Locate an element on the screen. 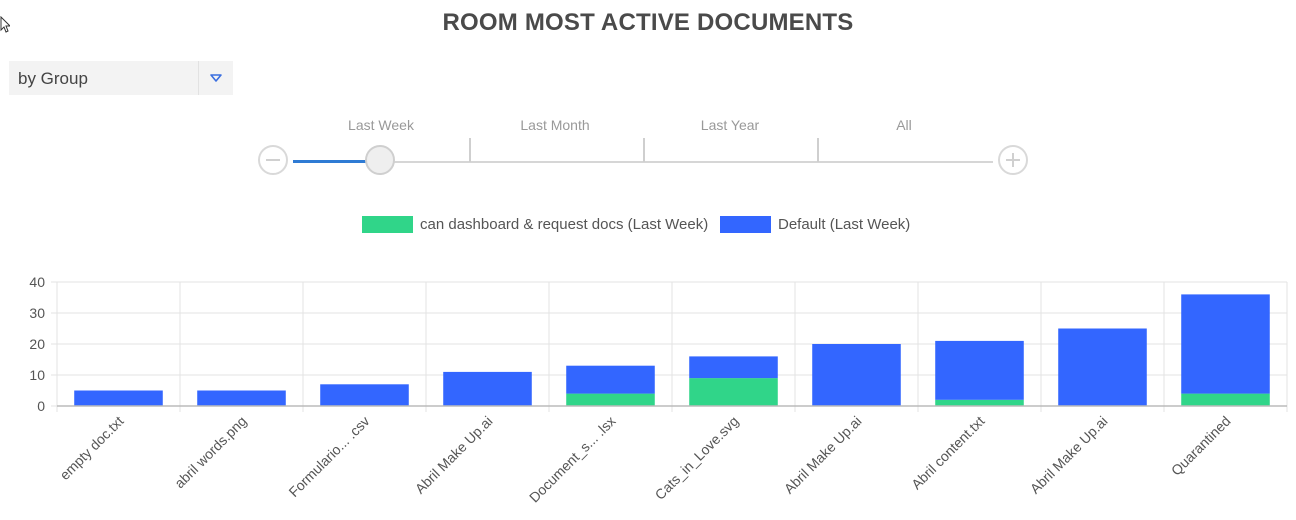  x-tick-label: Quarantined is located at coordinates (1201, 446).